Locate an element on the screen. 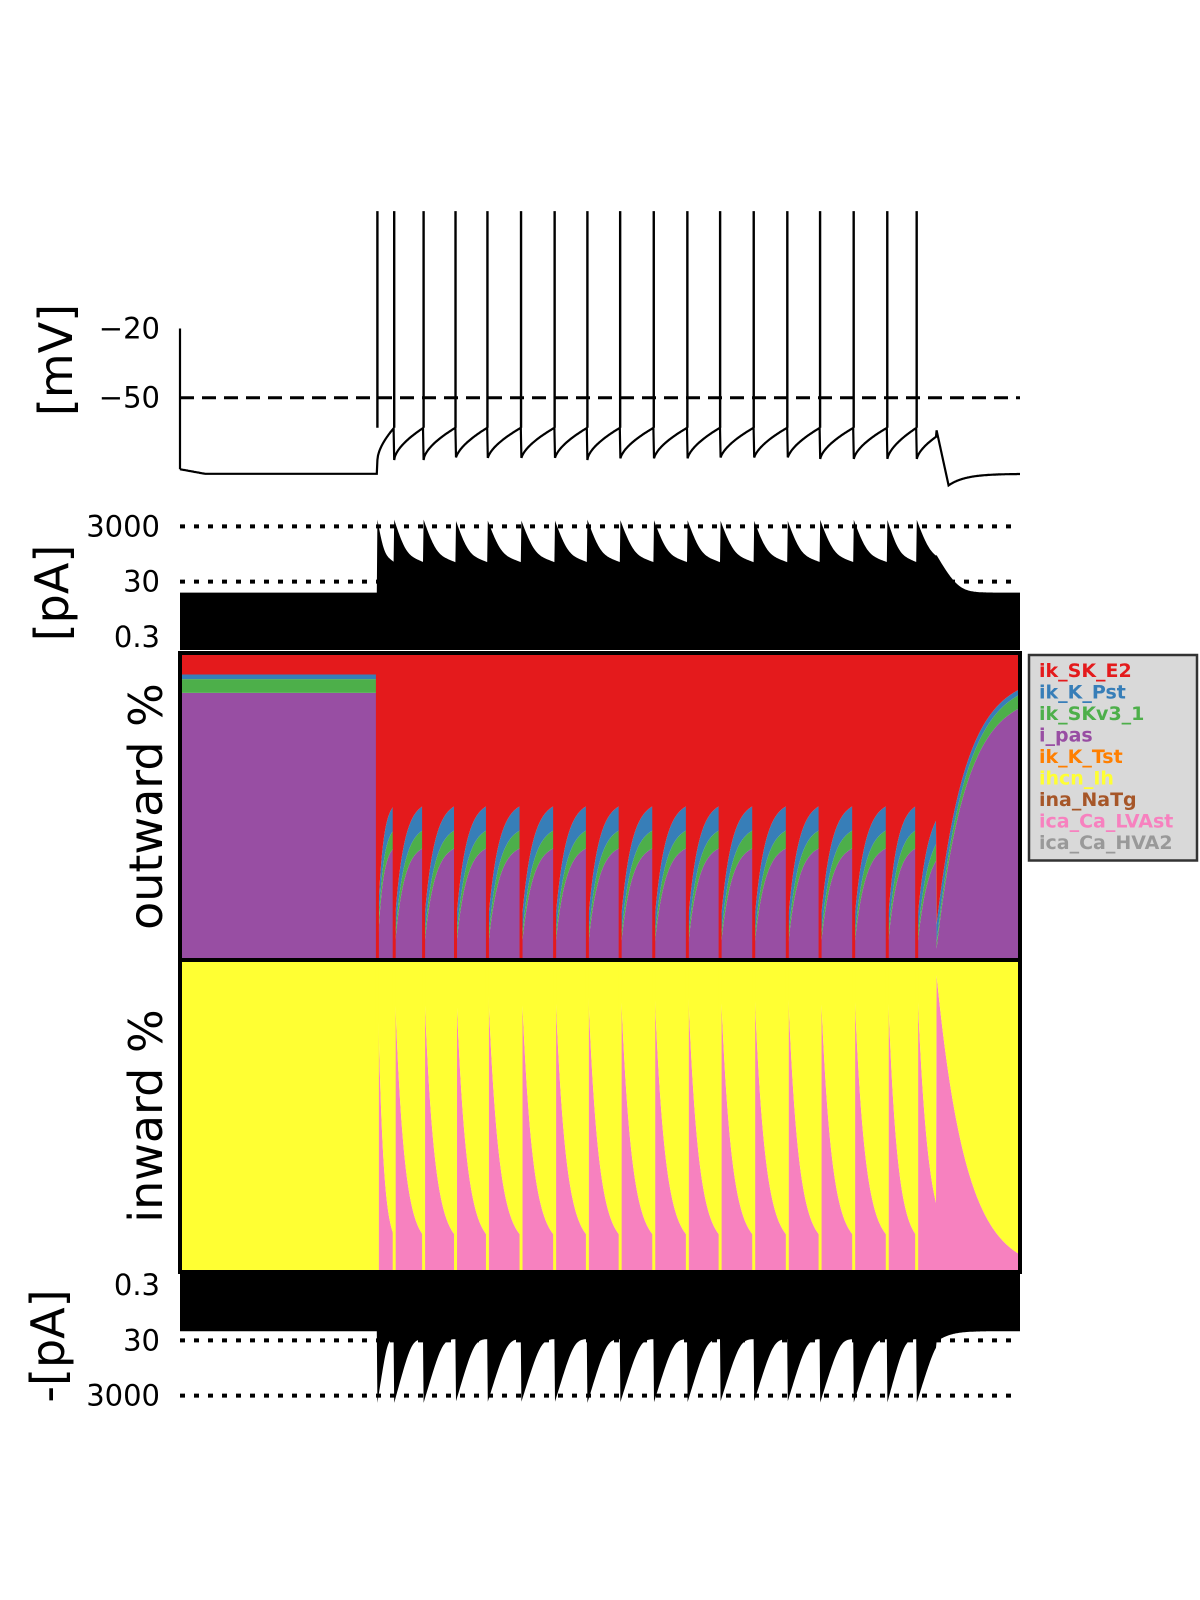 Image resolution: width=1200 pixels, height=1600 pixels. legend-entry-ica_Ca_HVA2: ica_Ca_HVA2 is located at coordinates (1106, 843).